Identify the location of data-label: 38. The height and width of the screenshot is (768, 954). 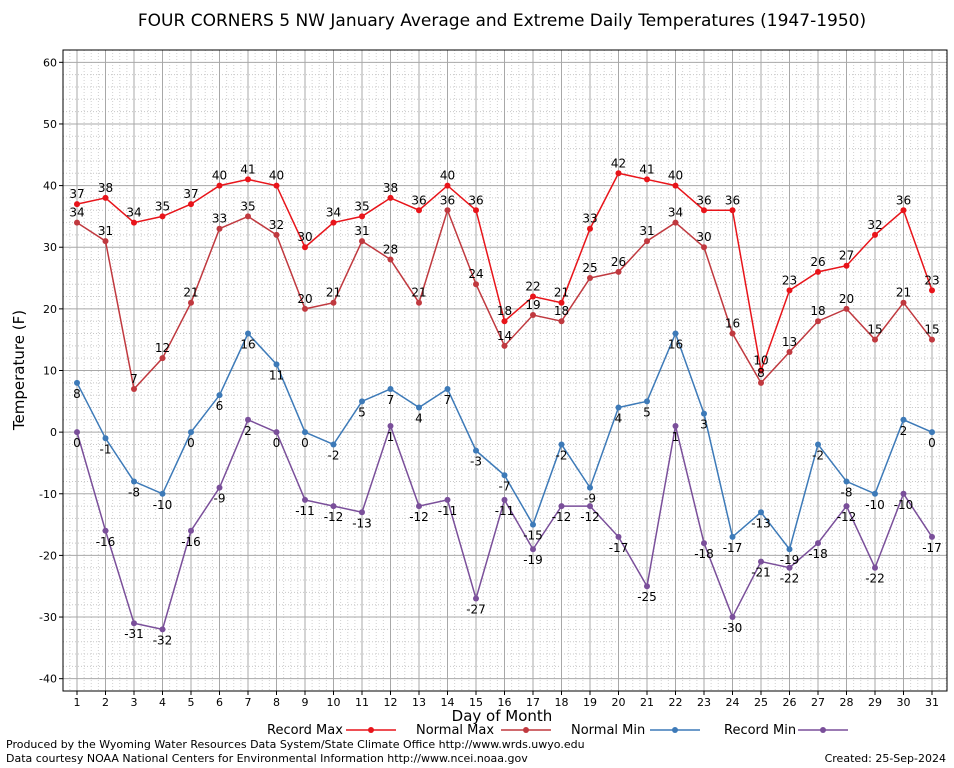
(390, 188).